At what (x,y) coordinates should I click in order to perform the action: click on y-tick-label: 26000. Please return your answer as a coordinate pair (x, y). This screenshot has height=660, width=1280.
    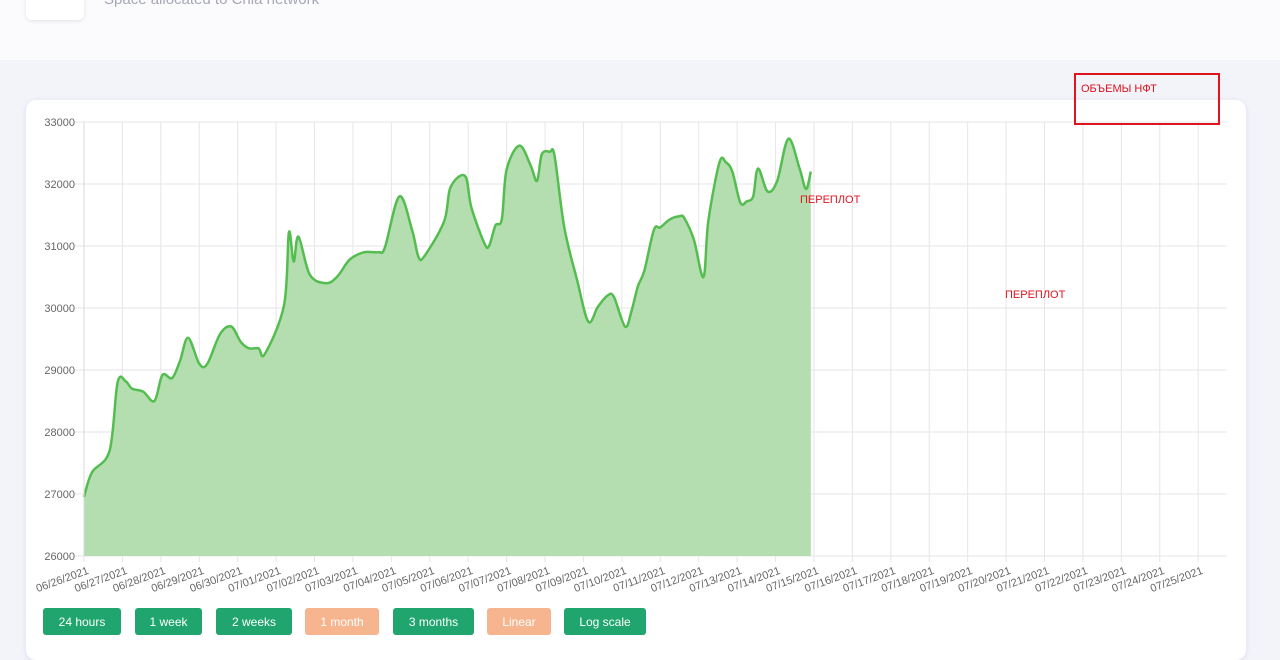
    Looking at the image, I should click on (59, 557).